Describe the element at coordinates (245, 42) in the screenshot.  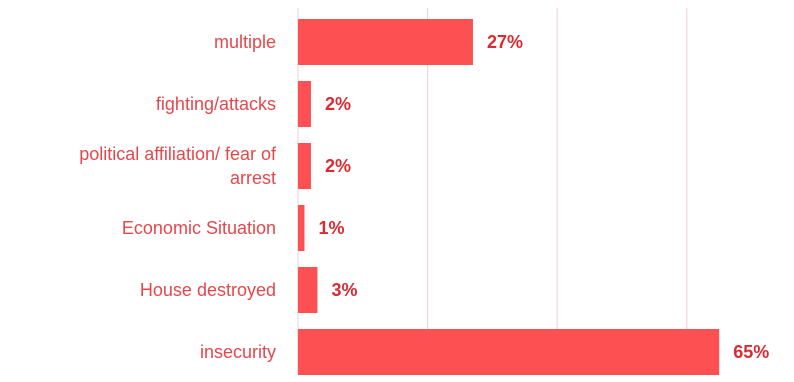
I see `category-label: multiple` at that location.